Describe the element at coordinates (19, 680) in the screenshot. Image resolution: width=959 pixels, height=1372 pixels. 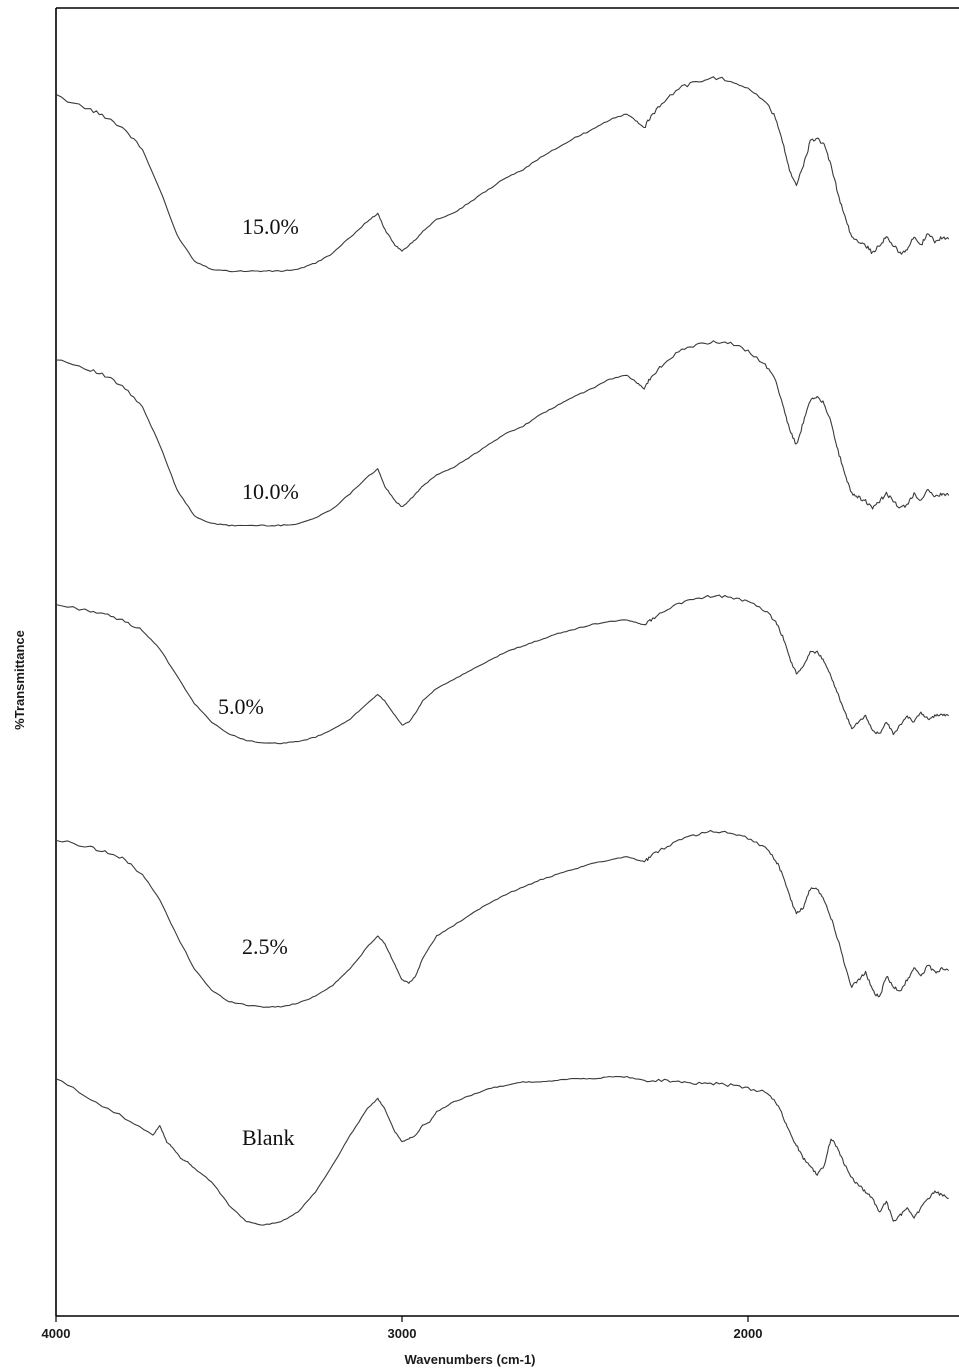
I see `y-axis-title: %Transmittance` at that location.